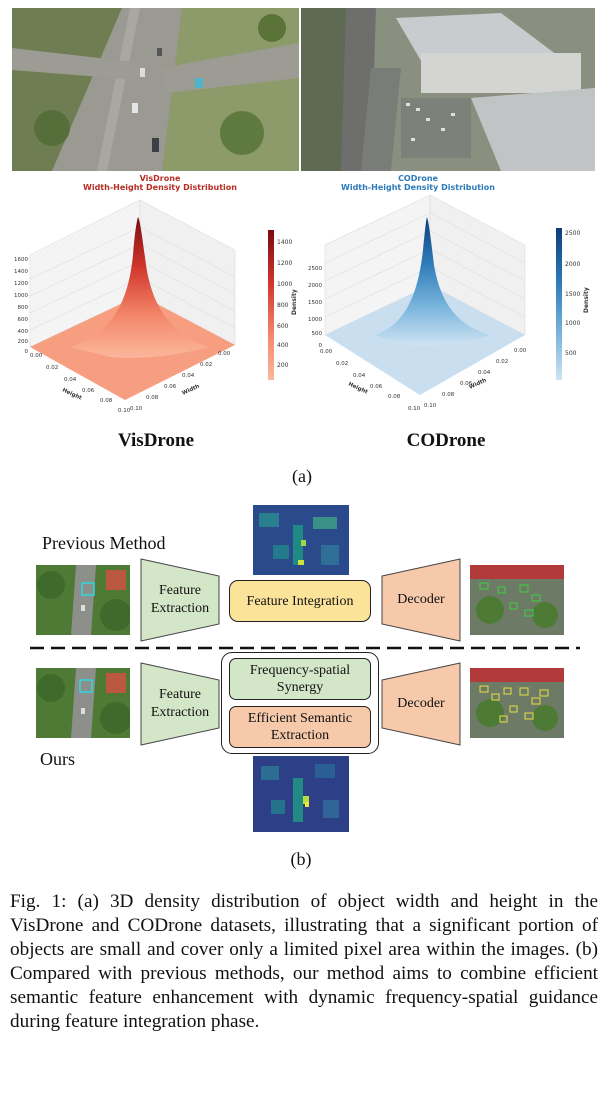 Image resolution: width=608 pixels, height=1096 pixels. What do you see at coordinates (284, 284) in the screenshot?
I see `visdrone-colorbar-tick: 1000` at bounding box center [284, 284].